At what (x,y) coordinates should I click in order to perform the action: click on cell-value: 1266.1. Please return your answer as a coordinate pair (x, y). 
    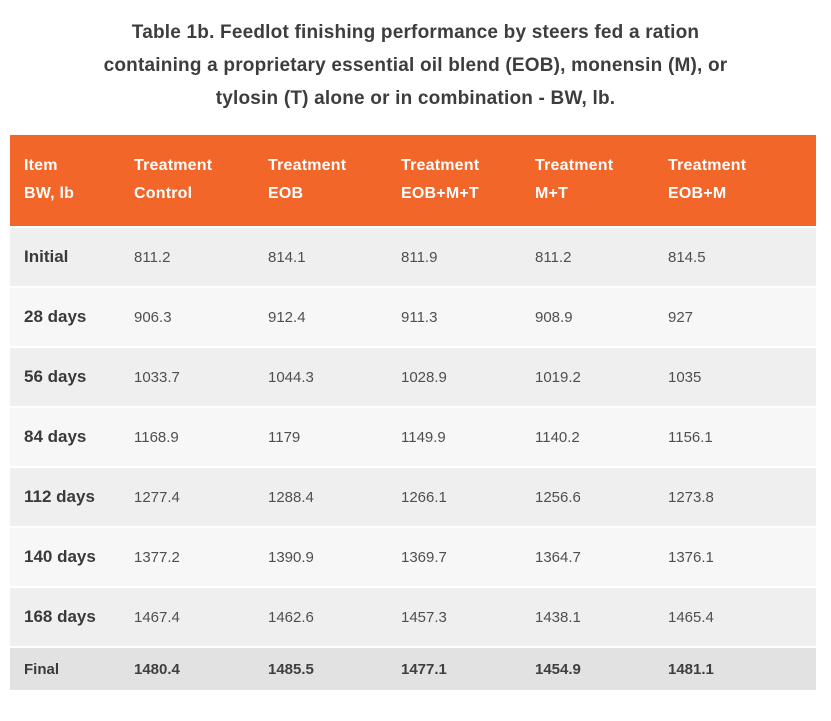
    Looking at the image, I should click on (454, 498).